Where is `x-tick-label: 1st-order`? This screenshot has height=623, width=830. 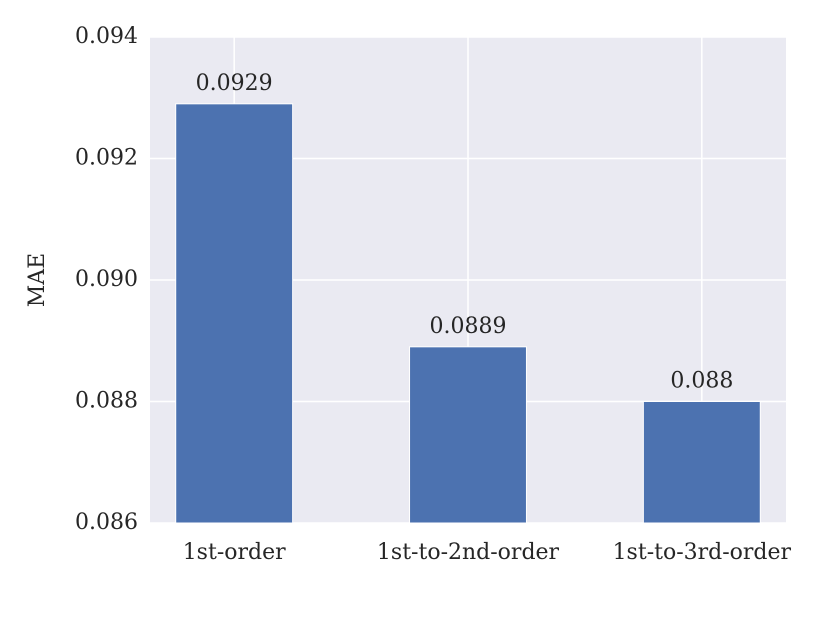
x-tick-label: 1st-order is located at coordinates (234, 552).